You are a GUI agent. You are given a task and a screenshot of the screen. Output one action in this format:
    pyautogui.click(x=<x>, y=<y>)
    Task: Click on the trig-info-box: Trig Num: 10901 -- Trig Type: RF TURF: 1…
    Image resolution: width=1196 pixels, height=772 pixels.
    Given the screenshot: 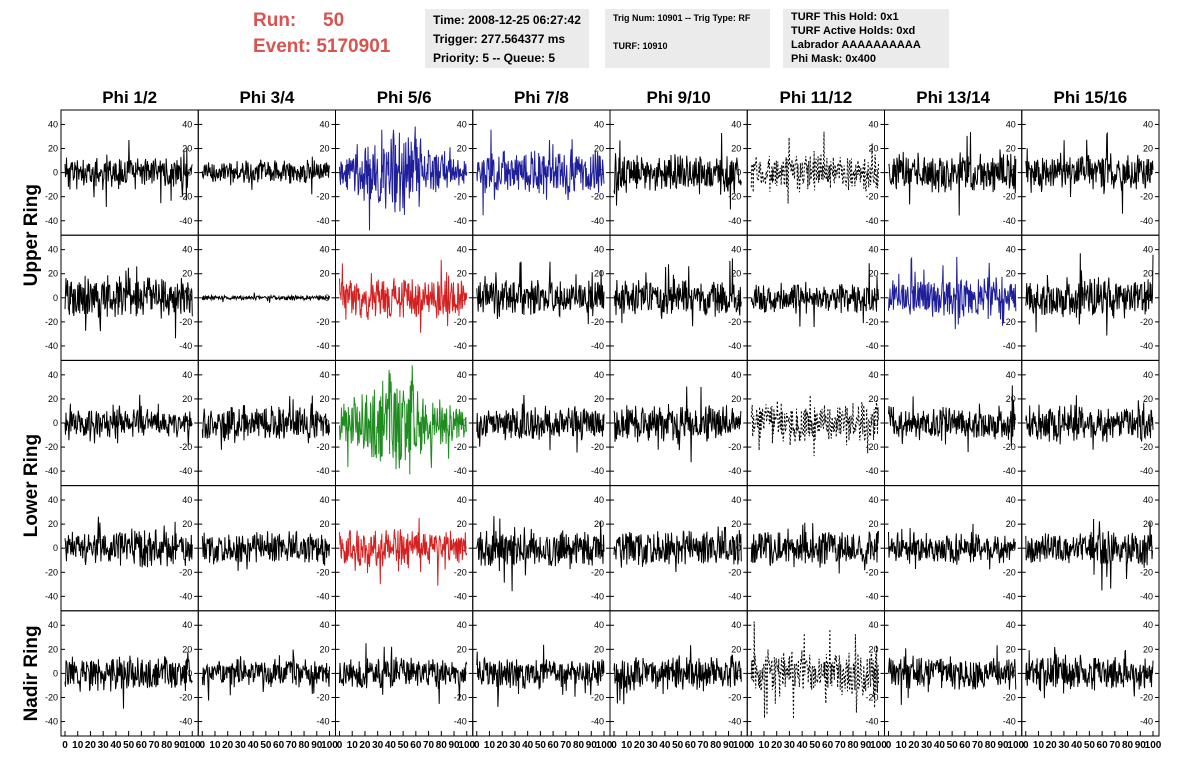 What is the action you would take?
    pyautogui.click(x=687, y=38)
    